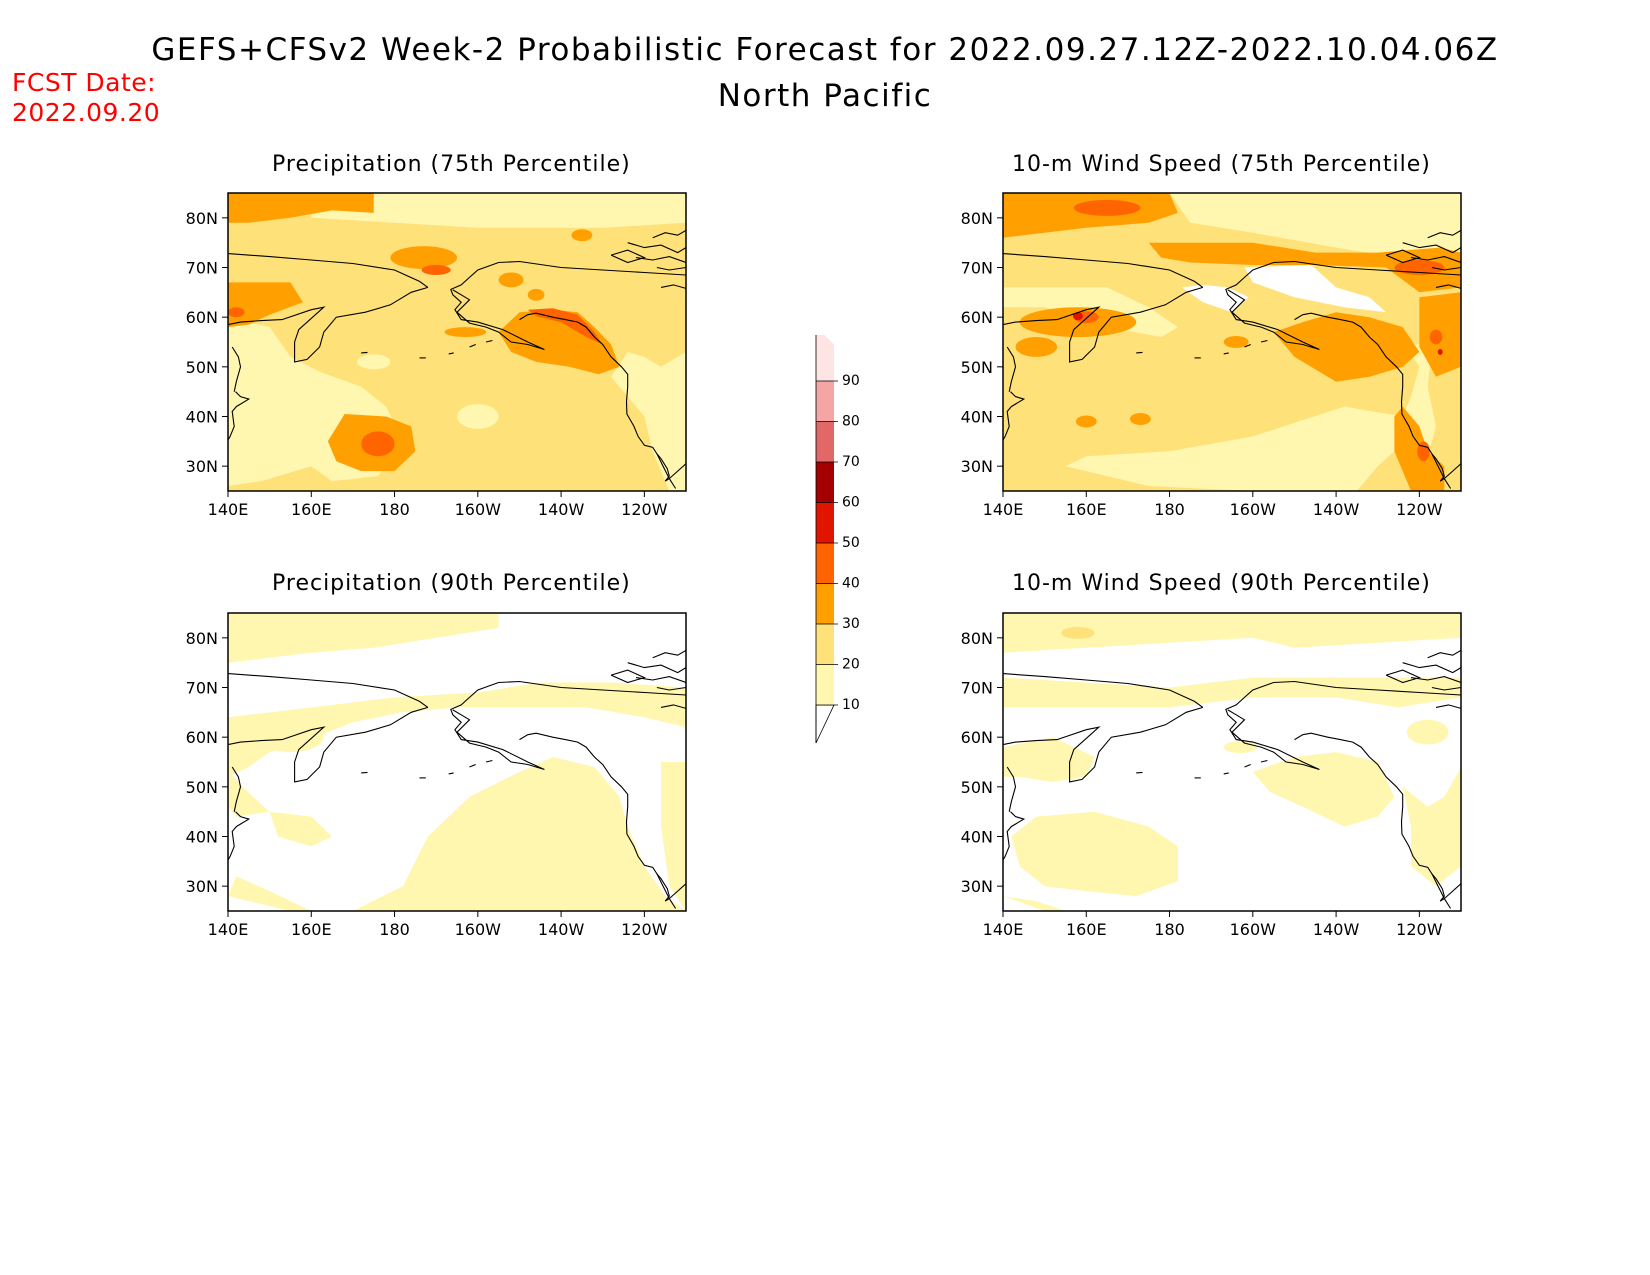 The image size is (1650, 1275). What do you see at coordinates (825, 724) in the screenshot?
I see `colorbar-lower-tail` at bounding box center [825, 724].